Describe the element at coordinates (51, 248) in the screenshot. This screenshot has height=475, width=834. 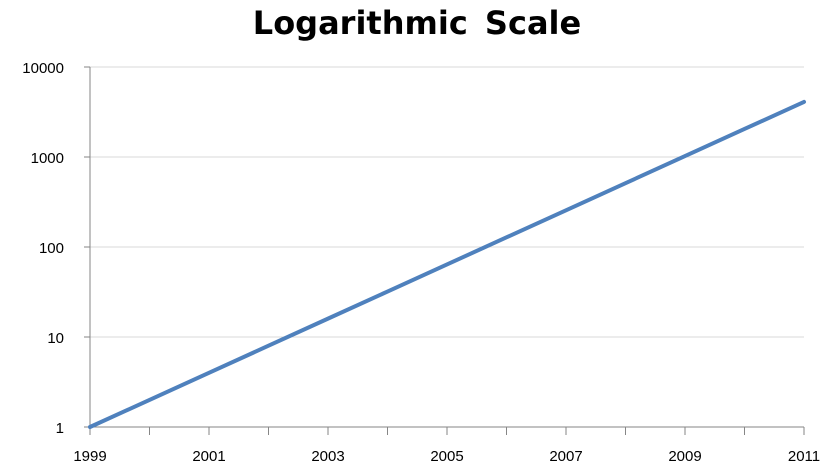
I see `y-tick-label: 100` at that location.